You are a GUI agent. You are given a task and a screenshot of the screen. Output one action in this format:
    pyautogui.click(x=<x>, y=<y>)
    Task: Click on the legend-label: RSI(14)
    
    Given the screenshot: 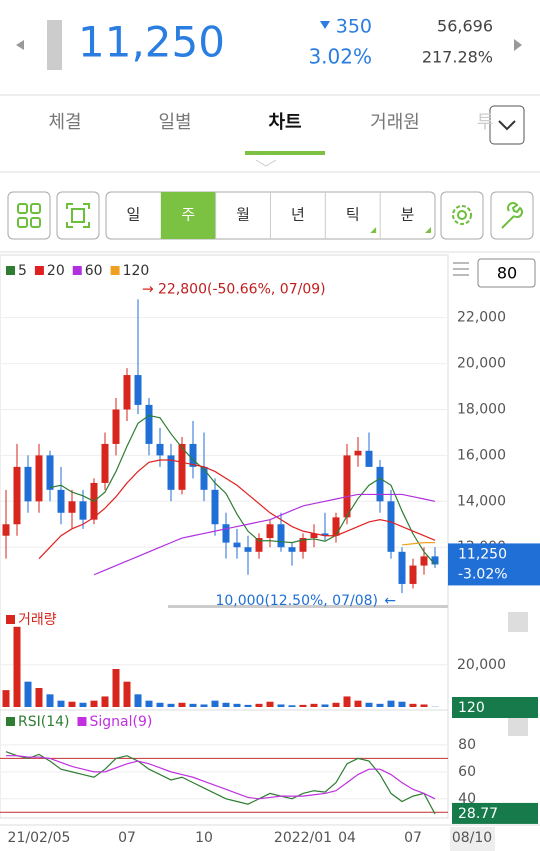 What is the action you would take?
    pyautogui.click(x=43, y=722)
    